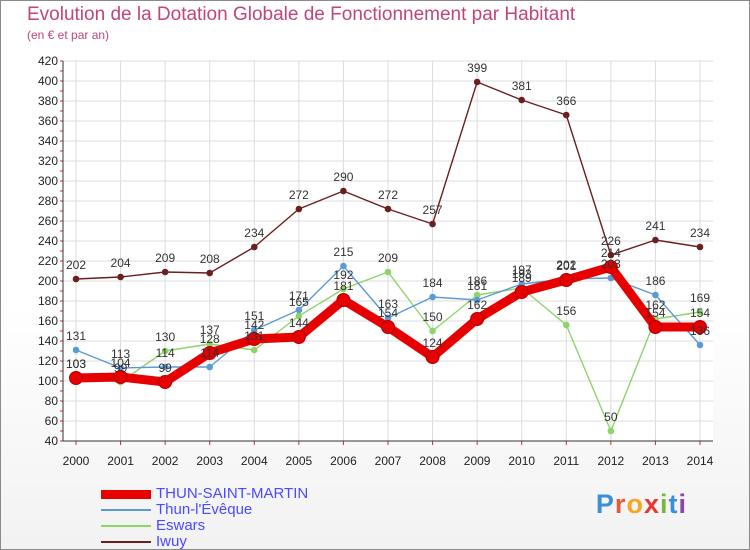 The width and height of the screenshot is (750, 550). I want to click on y-tick-label: 360, so click(48, 121).